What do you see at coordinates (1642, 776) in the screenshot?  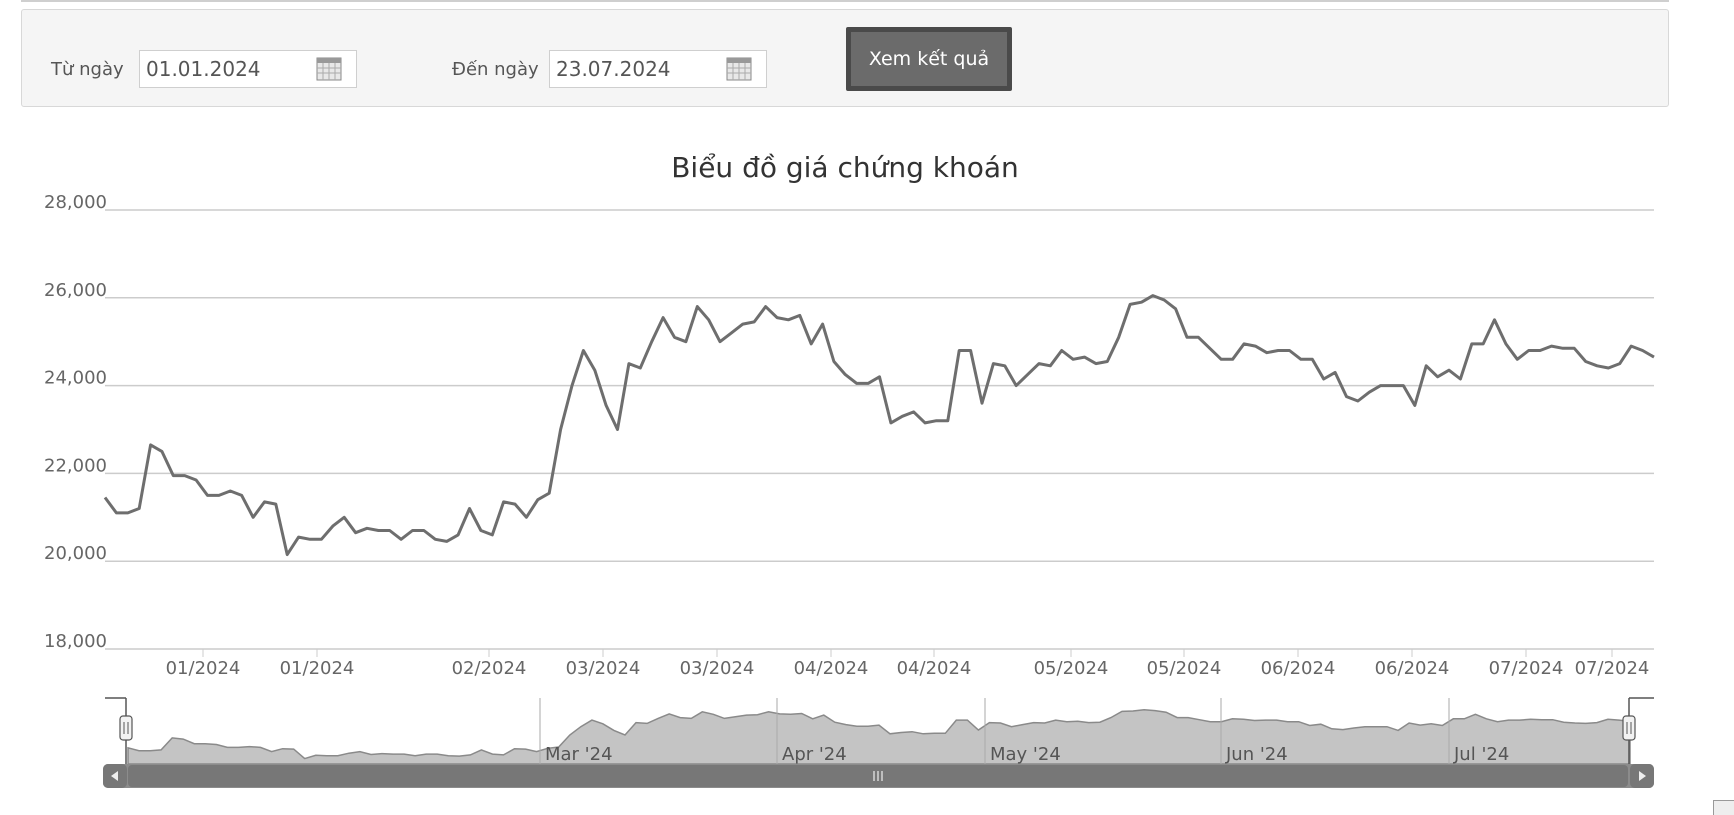 I see `arrow-right-icon` at bounding box center [1642, 776].